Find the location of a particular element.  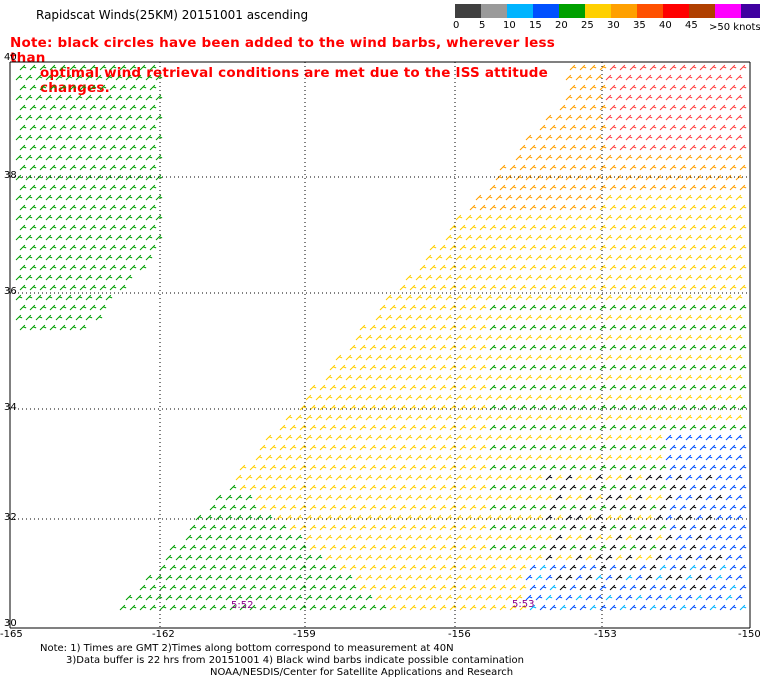

legend-swatch is located at coordinates (728, 11).